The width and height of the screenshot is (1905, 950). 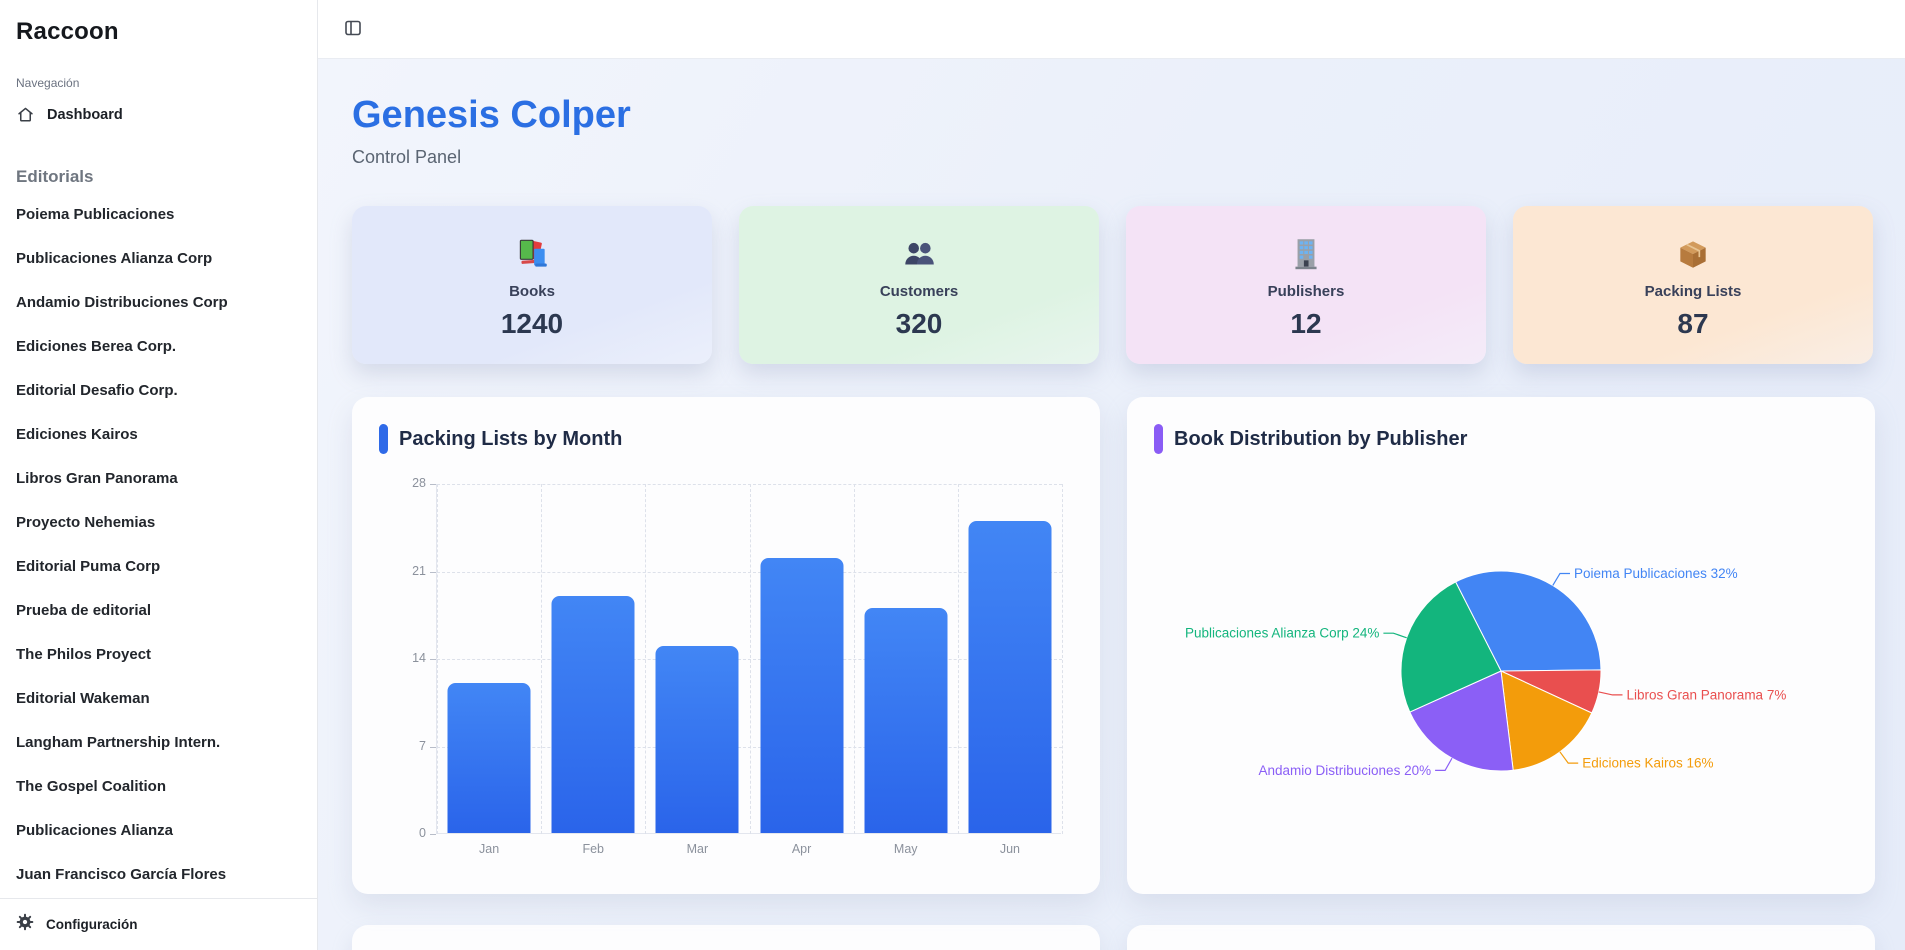 I want to click on sidebar-item-editorial: The Philos Proyect, so click(x=84, y=654).